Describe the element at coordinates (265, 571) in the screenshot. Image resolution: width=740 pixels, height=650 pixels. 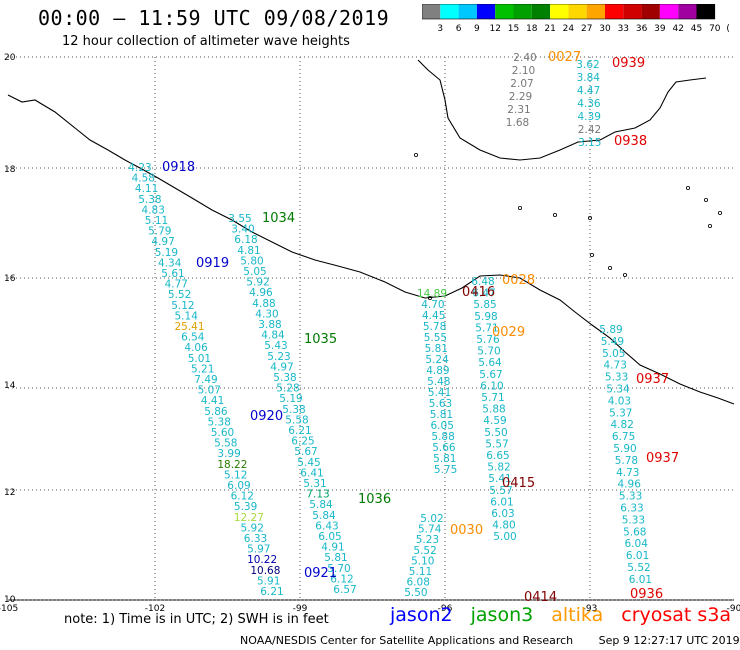
I see `swh-value-track-a: 10.68` at that location.